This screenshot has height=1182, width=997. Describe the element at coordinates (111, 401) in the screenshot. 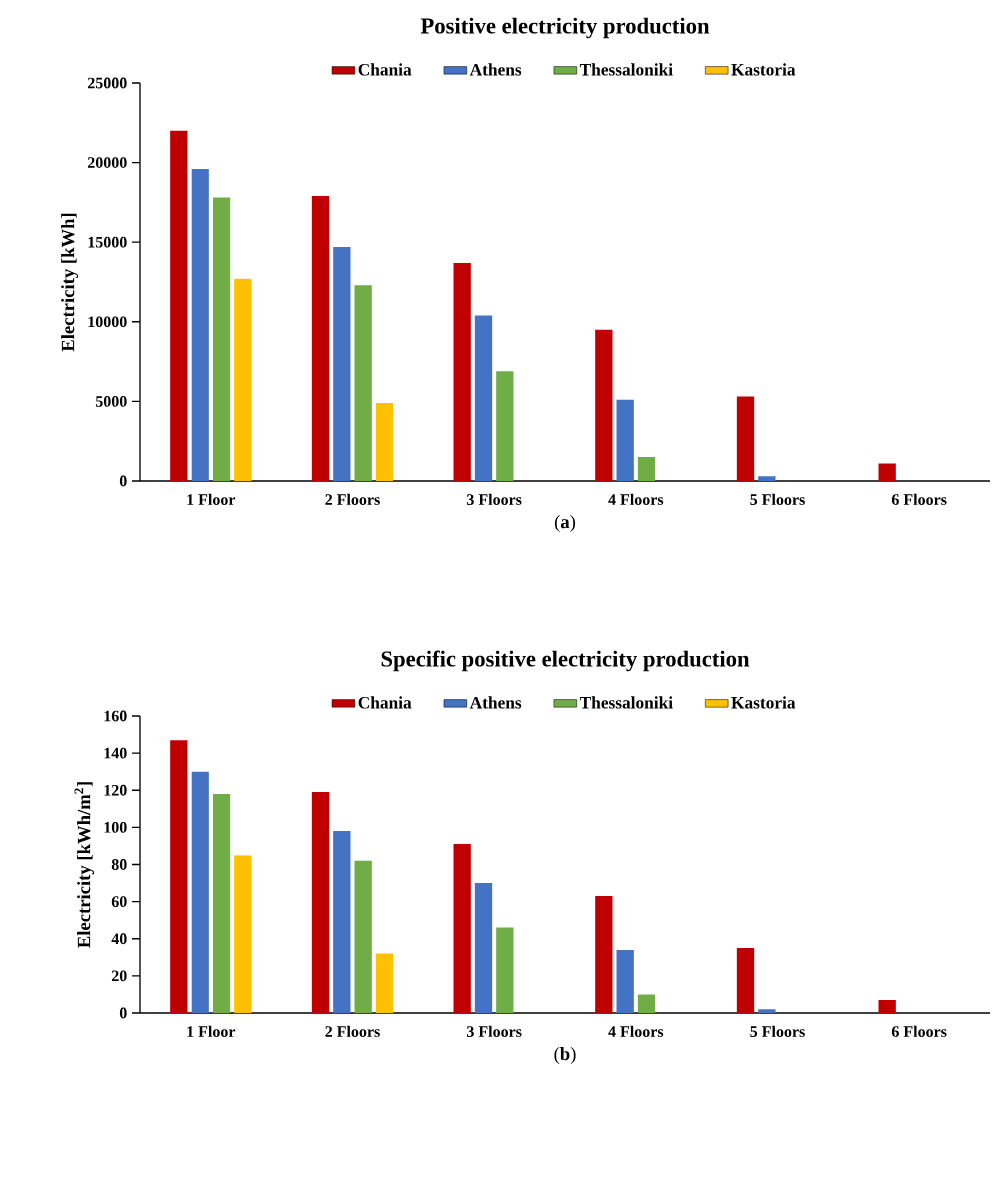

I see `y-tick-label: 5000` at that location.